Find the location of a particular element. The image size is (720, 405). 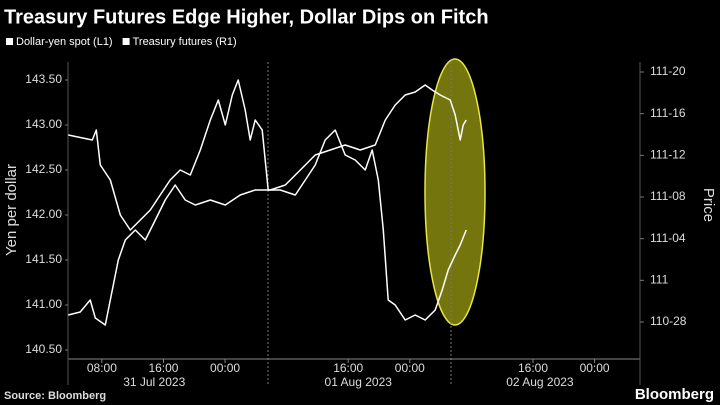

legend-label: Treasury futures (R1) is located at coordinates (185, 42).